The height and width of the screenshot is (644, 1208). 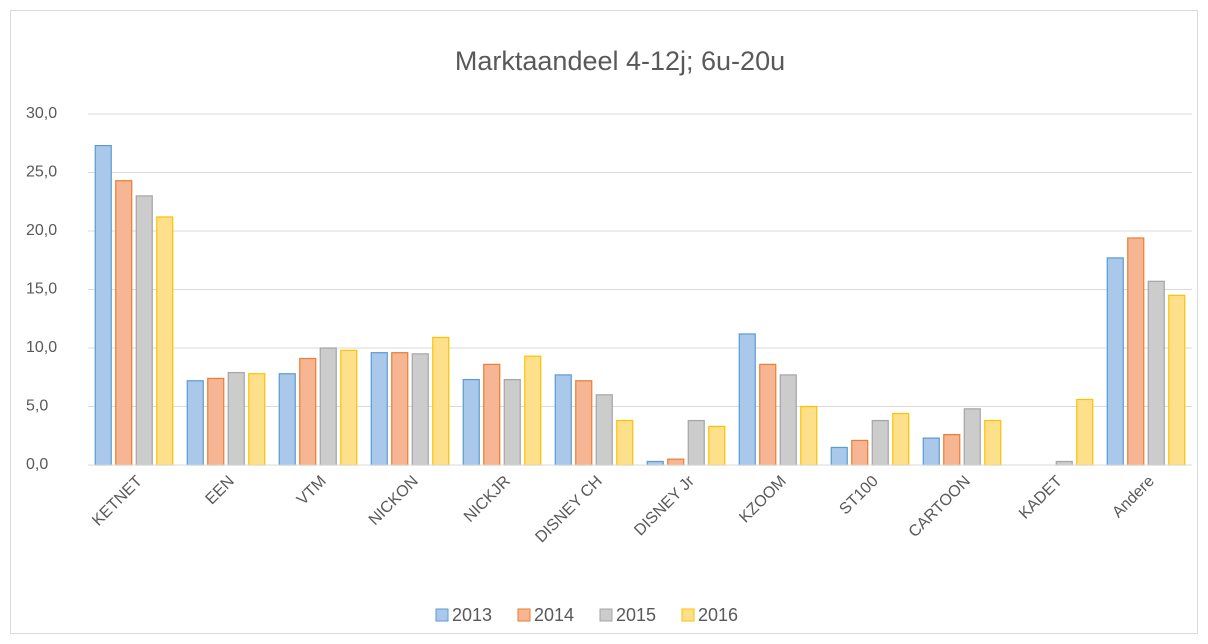 What do you see at coordinates (37, 406) in the screenshot?
I see `y-tick-label: 5,0` at bounding box center [37, 406].